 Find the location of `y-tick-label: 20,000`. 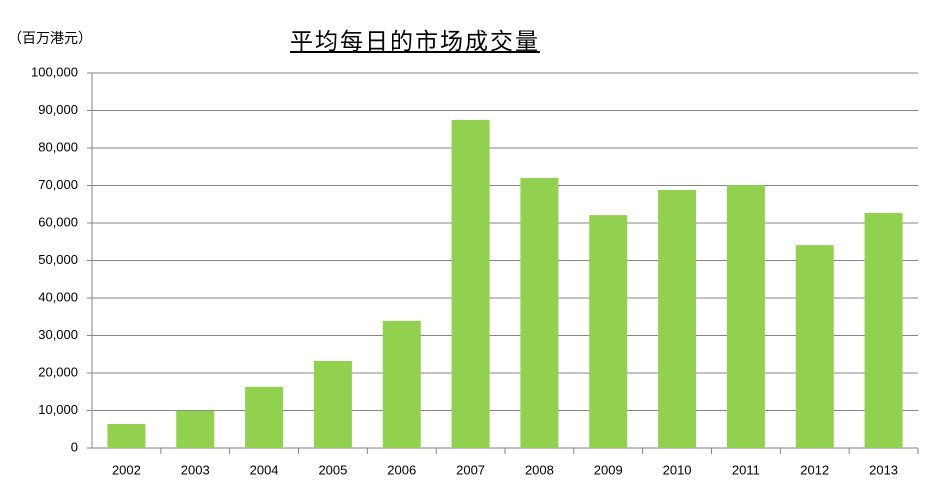

y-tick-label: 20,000 is located at coordinates (58, 371).